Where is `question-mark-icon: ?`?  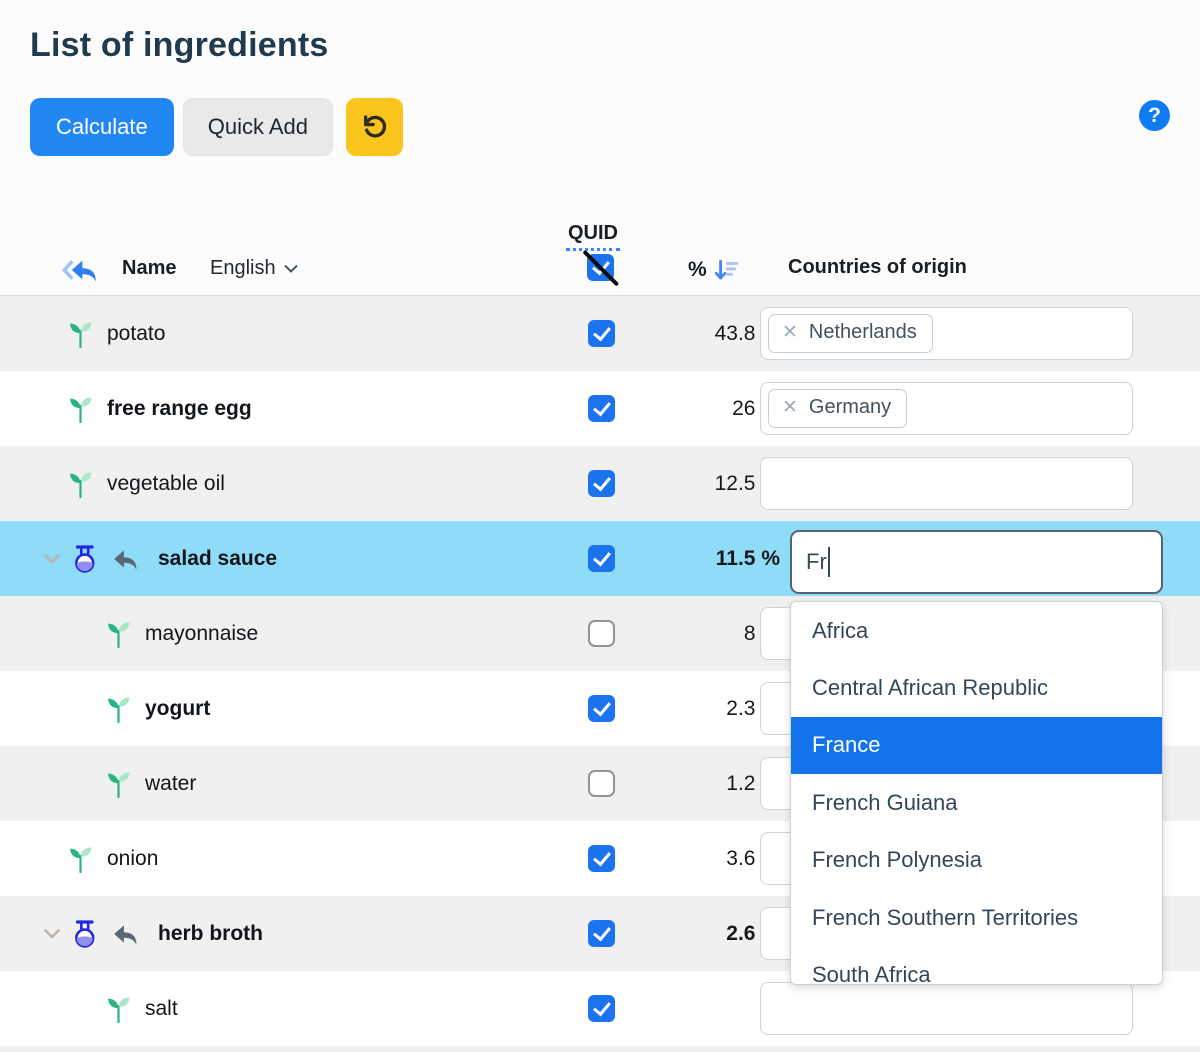 question-mark-icon: ? is located at coordinates (1154, 115).